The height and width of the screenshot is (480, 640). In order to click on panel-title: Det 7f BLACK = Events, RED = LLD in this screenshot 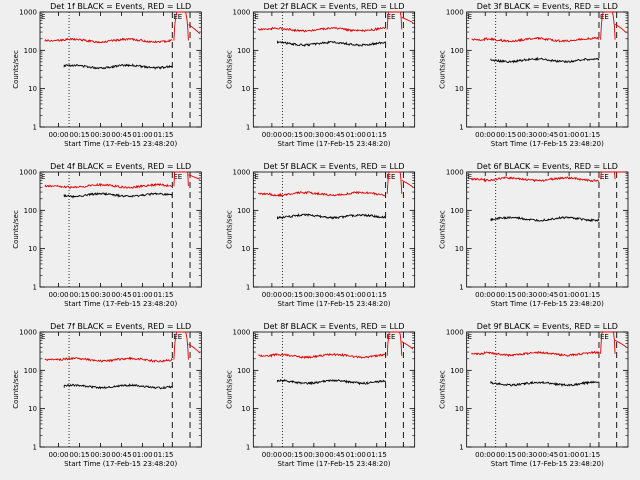, I will do `click(120, 326)`.